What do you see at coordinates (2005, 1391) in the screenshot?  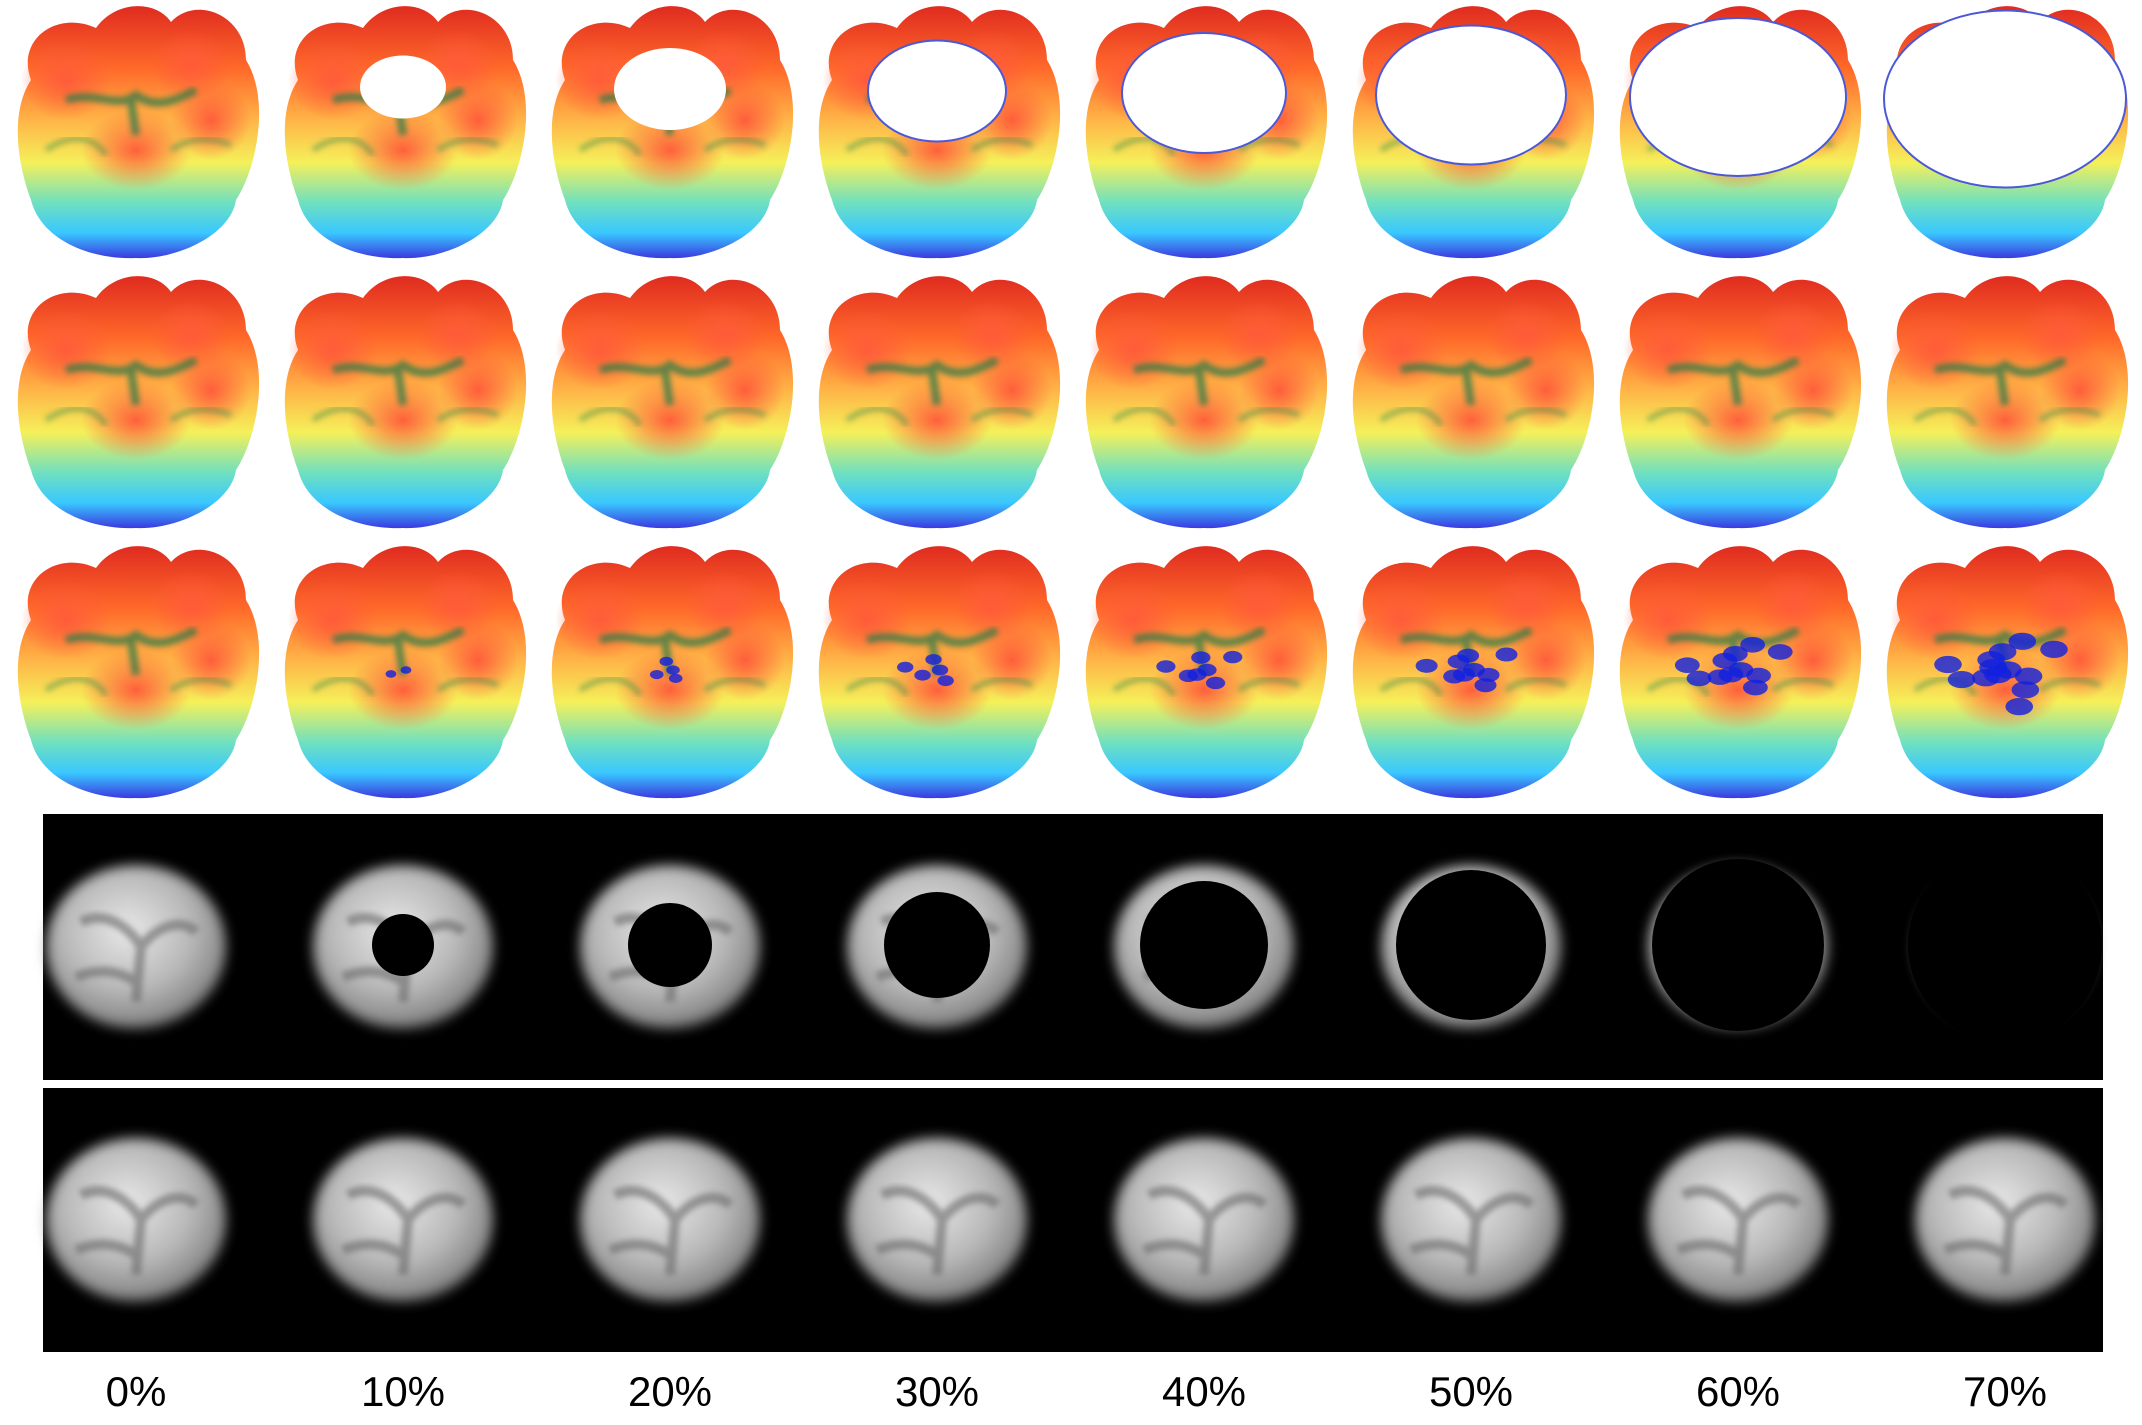 I see `percent-label: 70%` at bounding box center [2005, 1391].